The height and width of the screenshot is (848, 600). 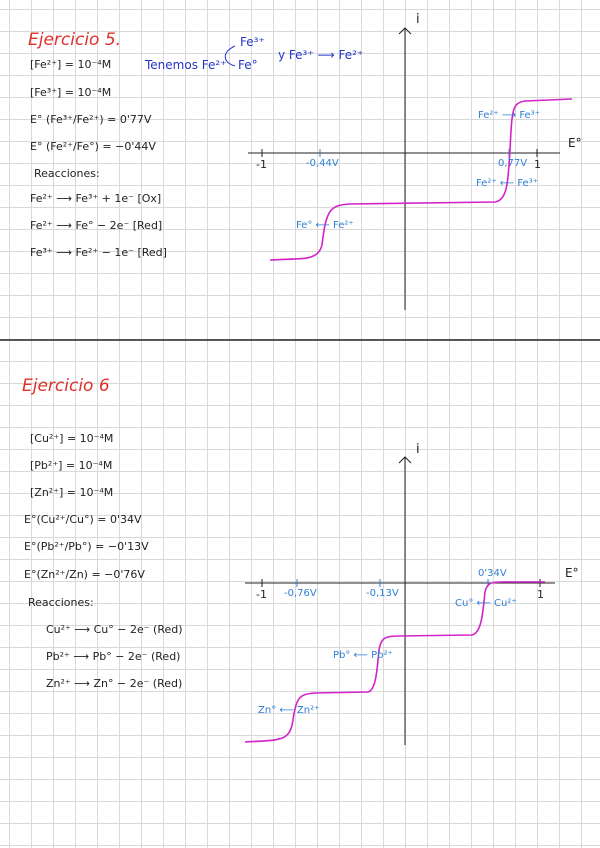 What do you see at coordinates (507, 183) in the screenshot?
I see `annotation: Fe²⁺ ⟵ Fe³⁺` at bounding box center [507, 183].